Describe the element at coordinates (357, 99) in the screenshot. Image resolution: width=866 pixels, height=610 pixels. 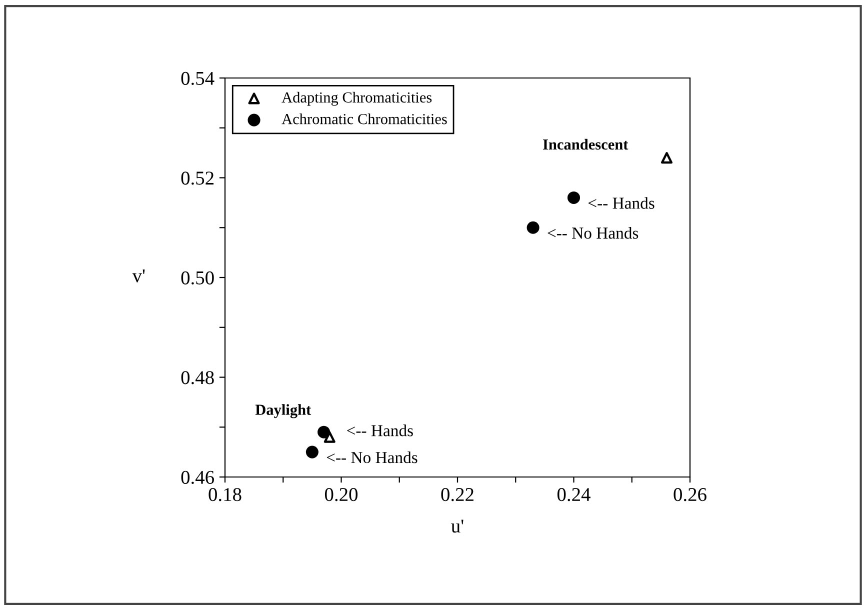
I see `legend-label: Adapting Chromaticities` at that location.